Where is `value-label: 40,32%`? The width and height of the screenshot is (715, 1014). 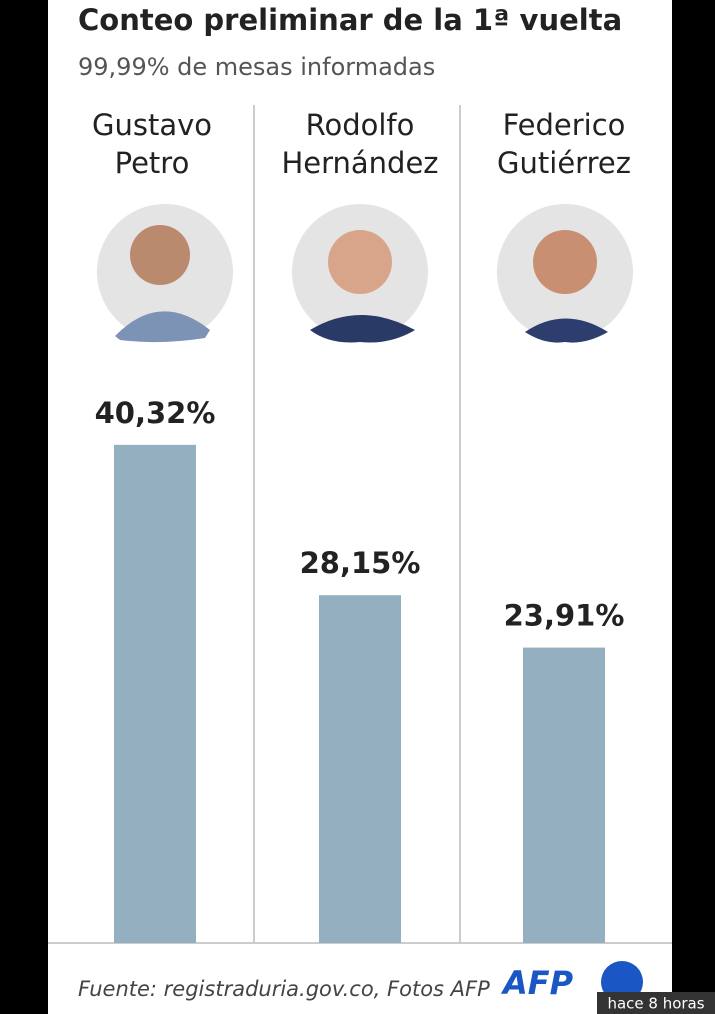
value-label: 40,32% is located at coordinates (155, 413).